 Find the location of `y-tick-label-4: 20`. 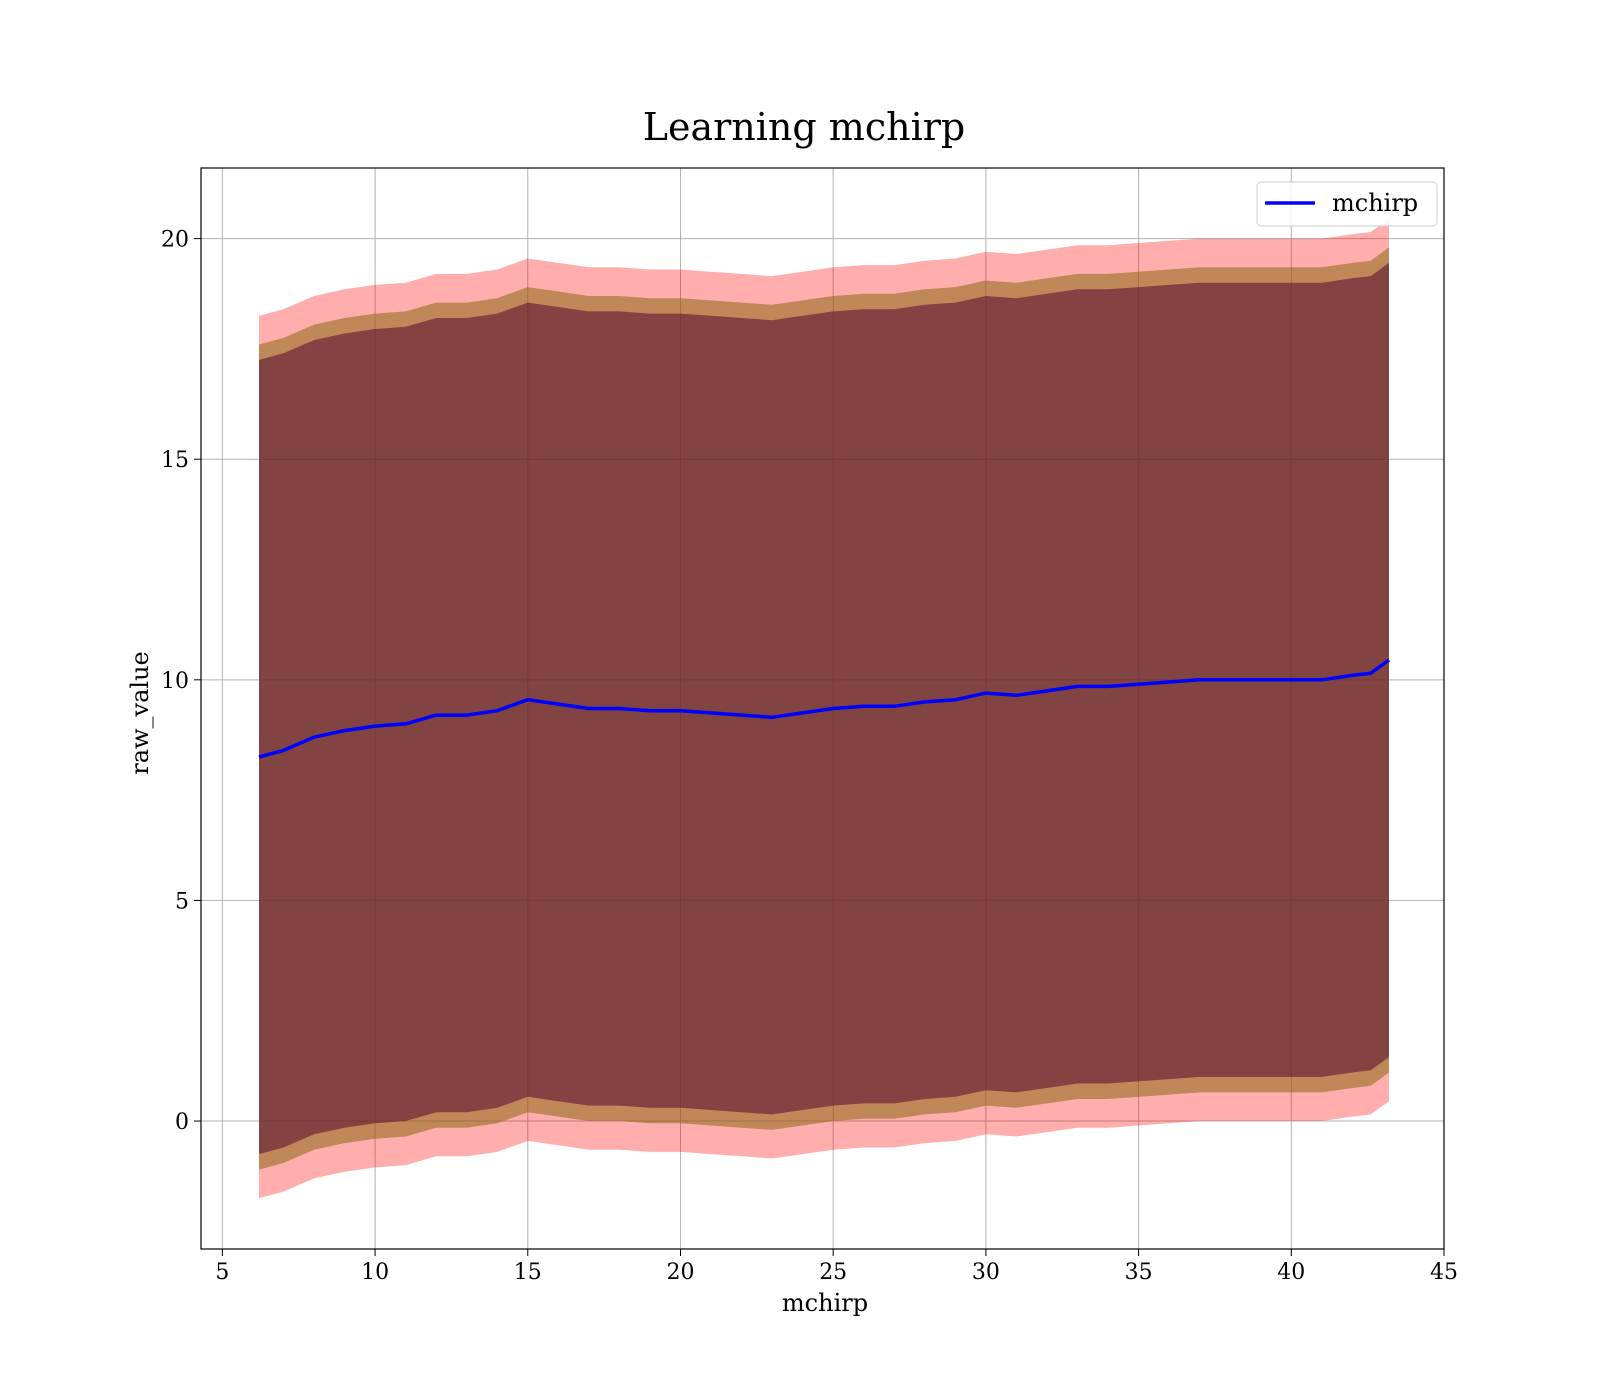

y-tick-label-4: 20 is located at coordinates (175, 240).